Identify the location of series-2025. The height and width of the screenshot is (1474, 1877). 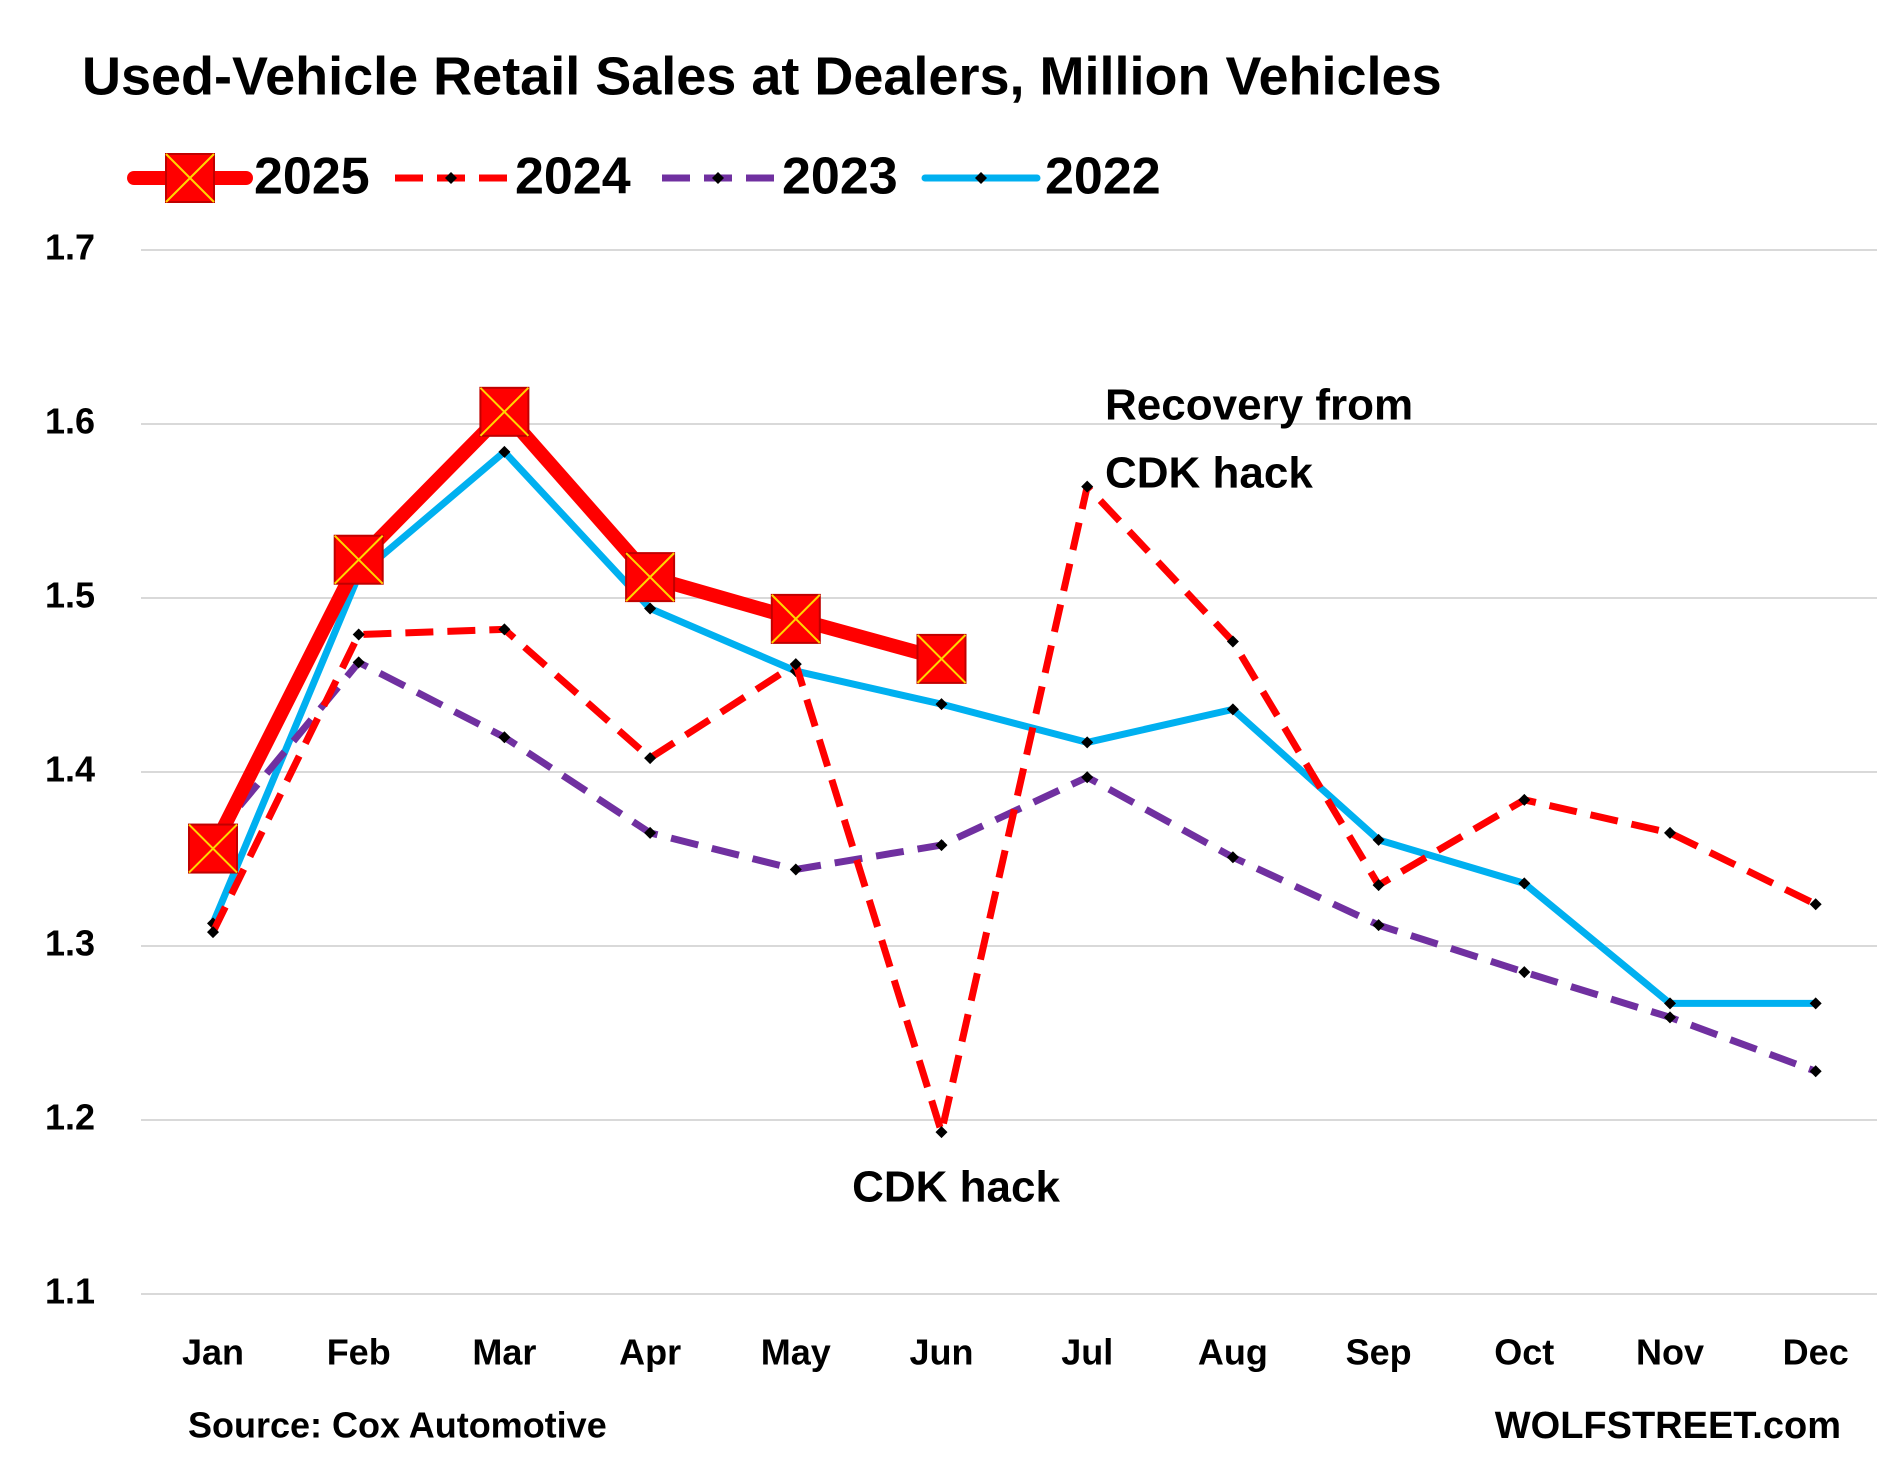
(577, 630).